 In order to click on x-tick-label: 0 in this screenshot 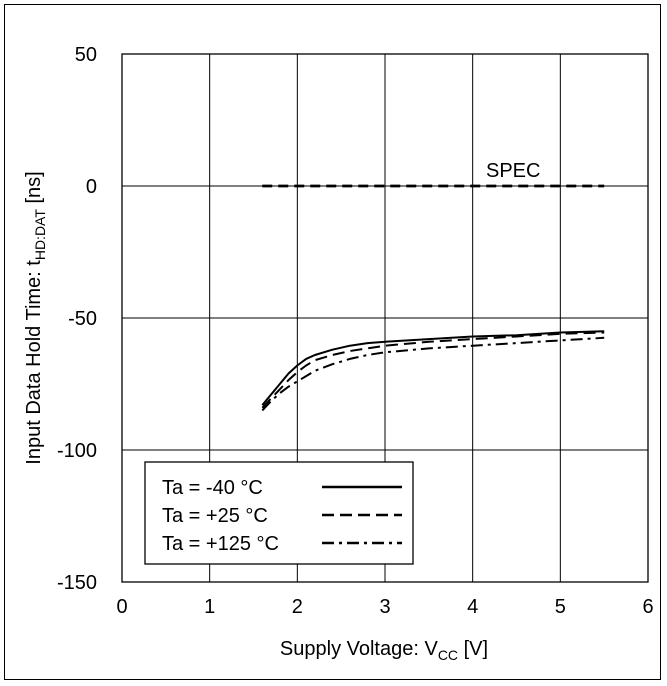, I will do `click(121, 607)`.